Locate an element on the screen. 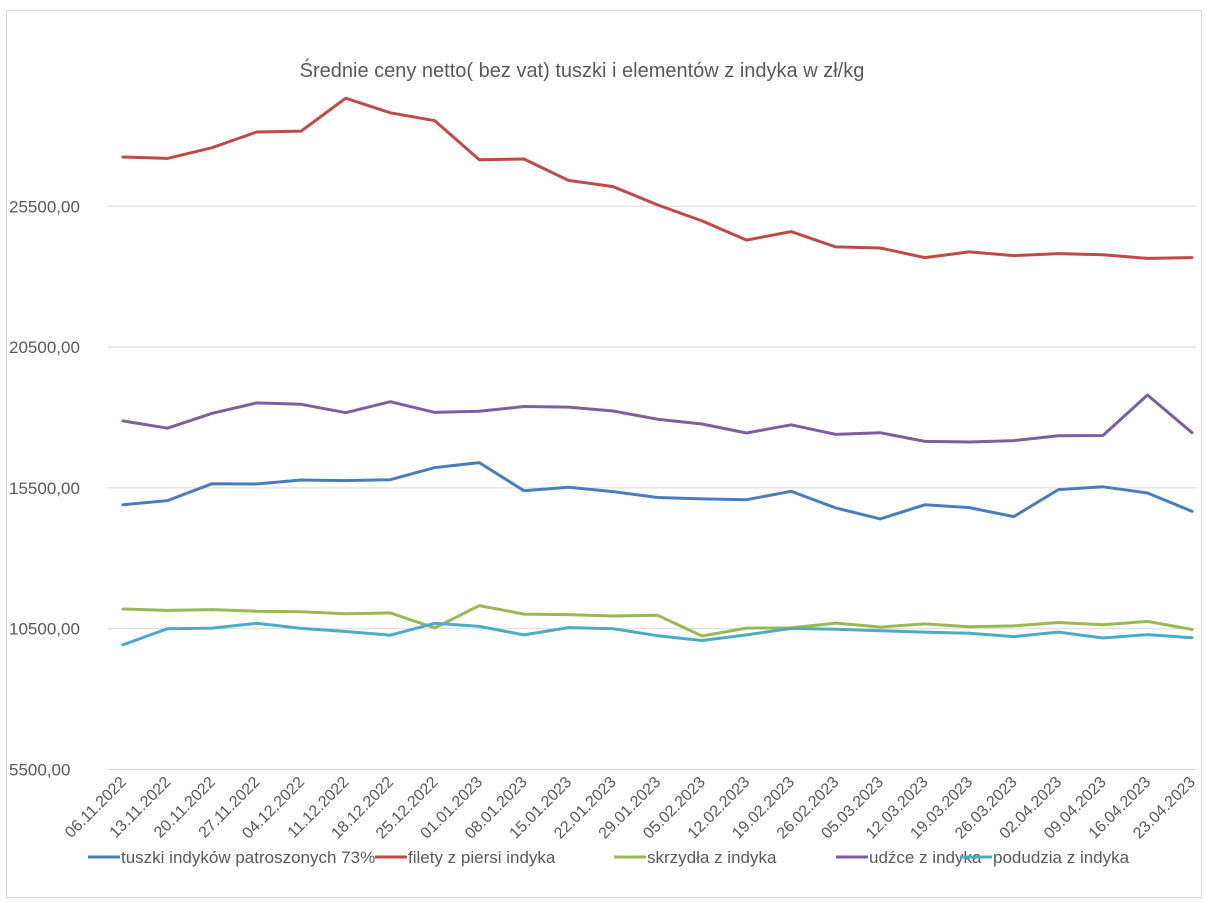  legend-item: tuszki indyków patroszonych 73% is located at coordinates (231, 857).